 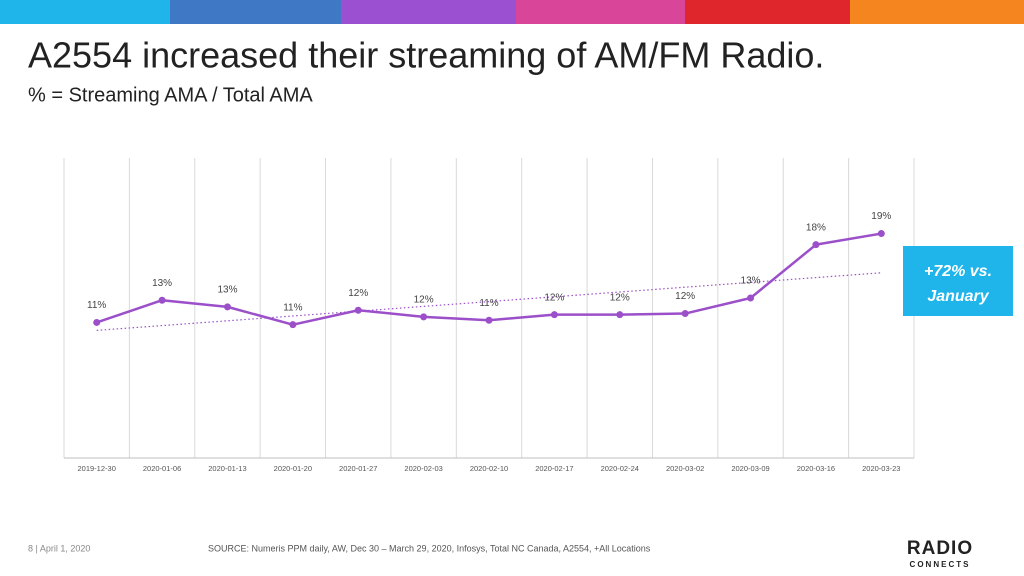 I want to click on logo: RADIO, so click(x=940, y=548).